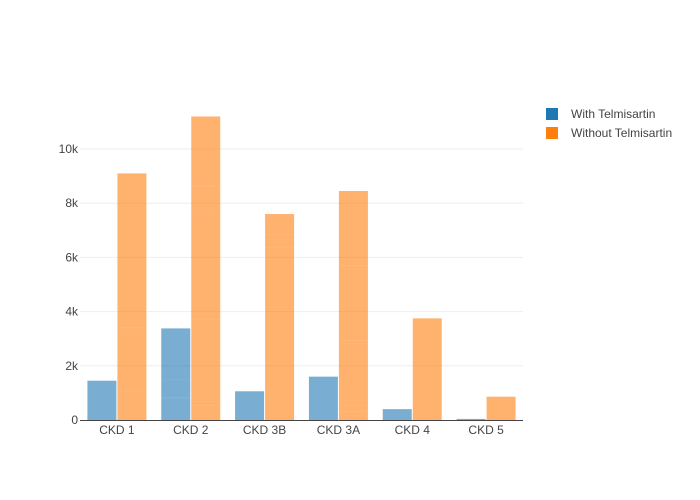 The image size is (700, 500). I want to click on legend-item-0: With Telmisartin, so click(600, 114).